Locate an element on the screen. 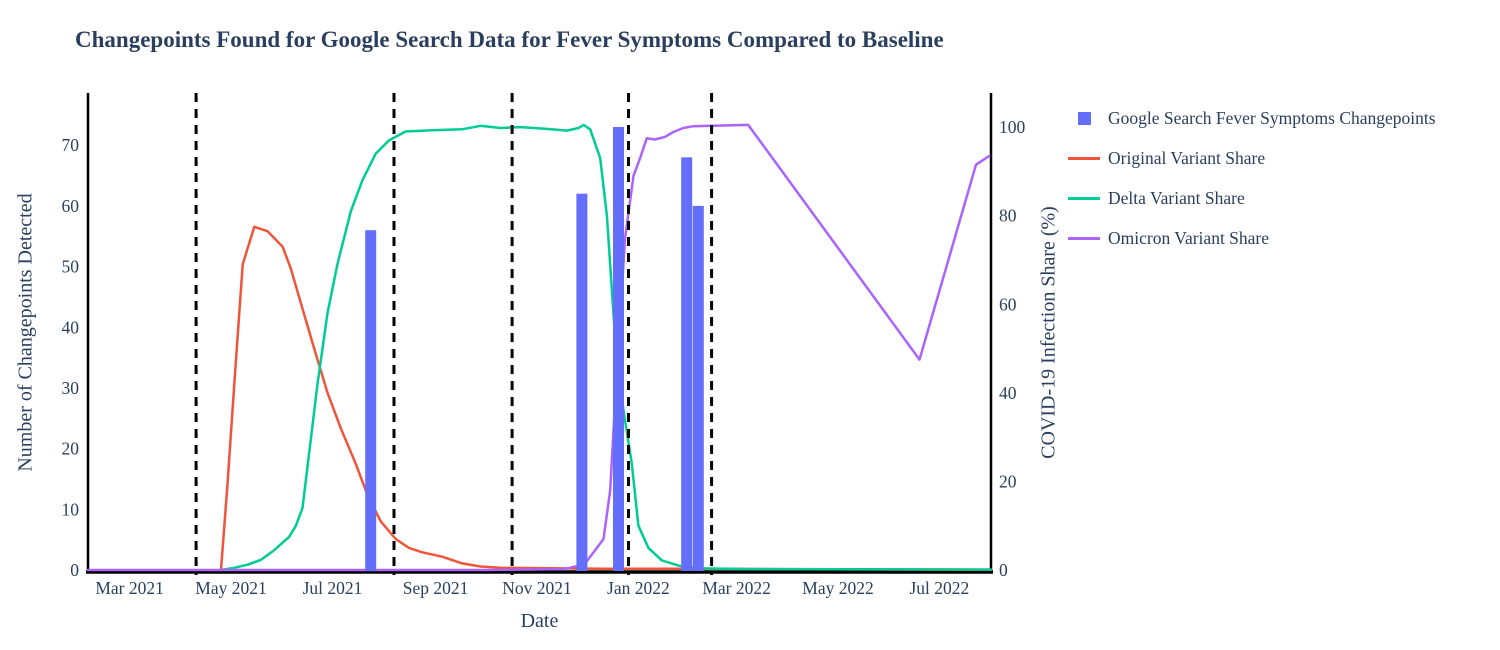 The height and width of the screenshot is (650, 1500). y-right-tick-label: 80 is located at coordinates (1008, 216).